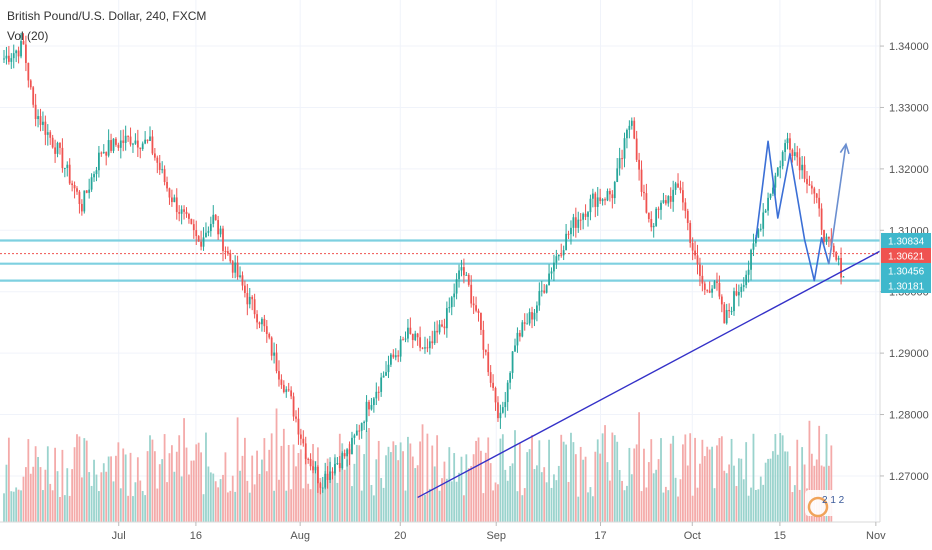  Describe the element at coordinates (906, 270) in the screenshot. I see `price-badge` at that location.